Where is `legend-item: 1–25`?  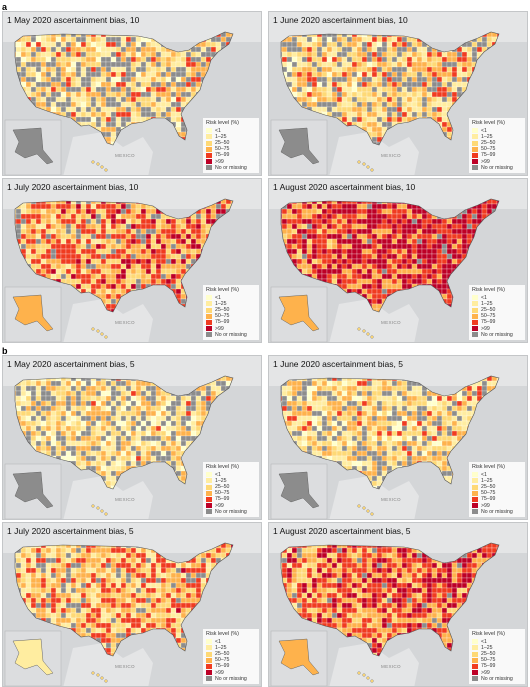 legend-item: 1–25 is located at coordinates (231, 304).